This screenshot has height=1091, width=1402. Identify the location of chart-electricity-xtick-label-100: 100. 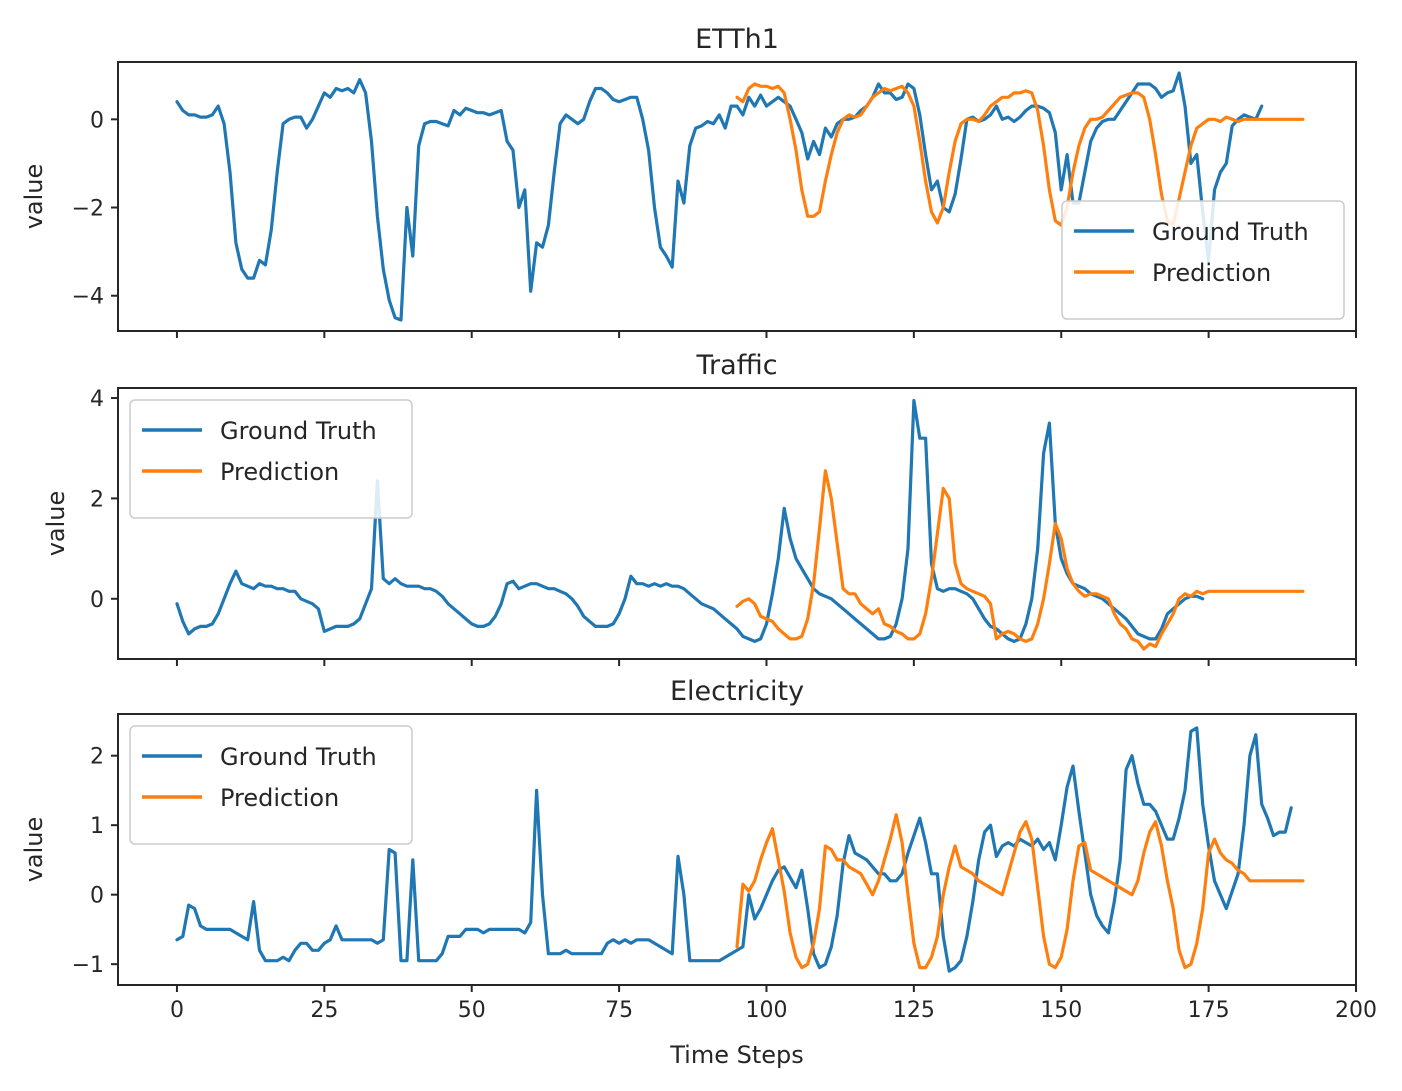
(766, 1010).